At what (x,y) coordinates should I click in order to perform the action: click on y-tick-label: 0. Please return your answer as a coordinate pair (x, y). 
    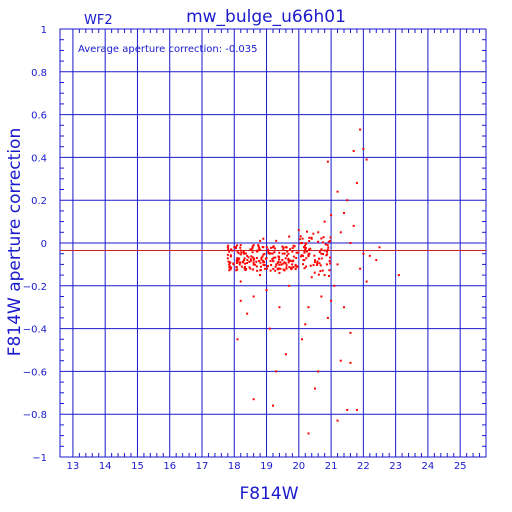
    Looking at the image, I should click on (44, 244).